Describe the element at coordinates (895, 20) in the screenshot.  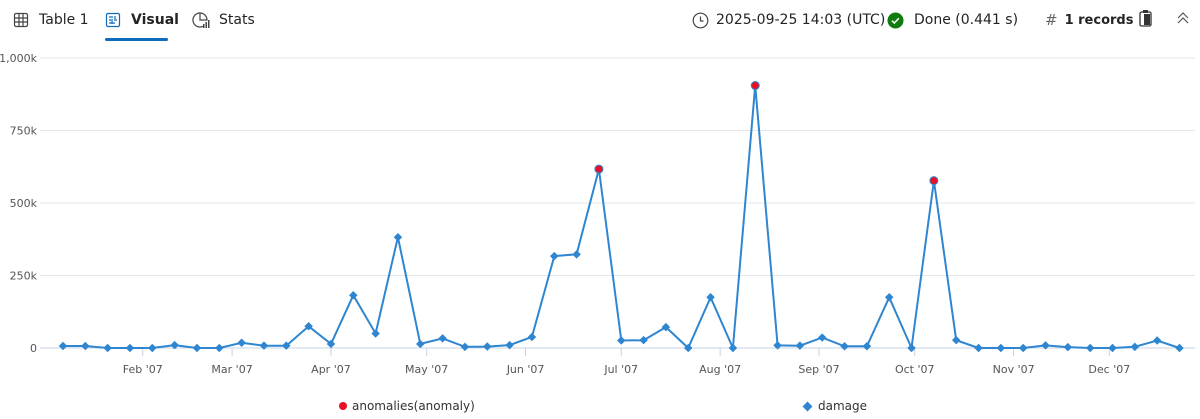
I see `success-check-icon` at that location.